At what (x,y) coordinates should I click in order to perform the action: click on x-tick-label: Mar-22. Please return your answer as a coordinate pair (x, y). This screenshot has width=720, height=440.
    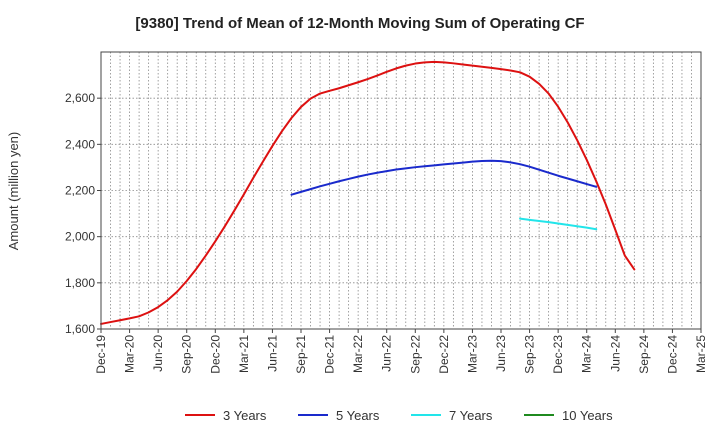
    Looking at the image, I should click on (358, 354).